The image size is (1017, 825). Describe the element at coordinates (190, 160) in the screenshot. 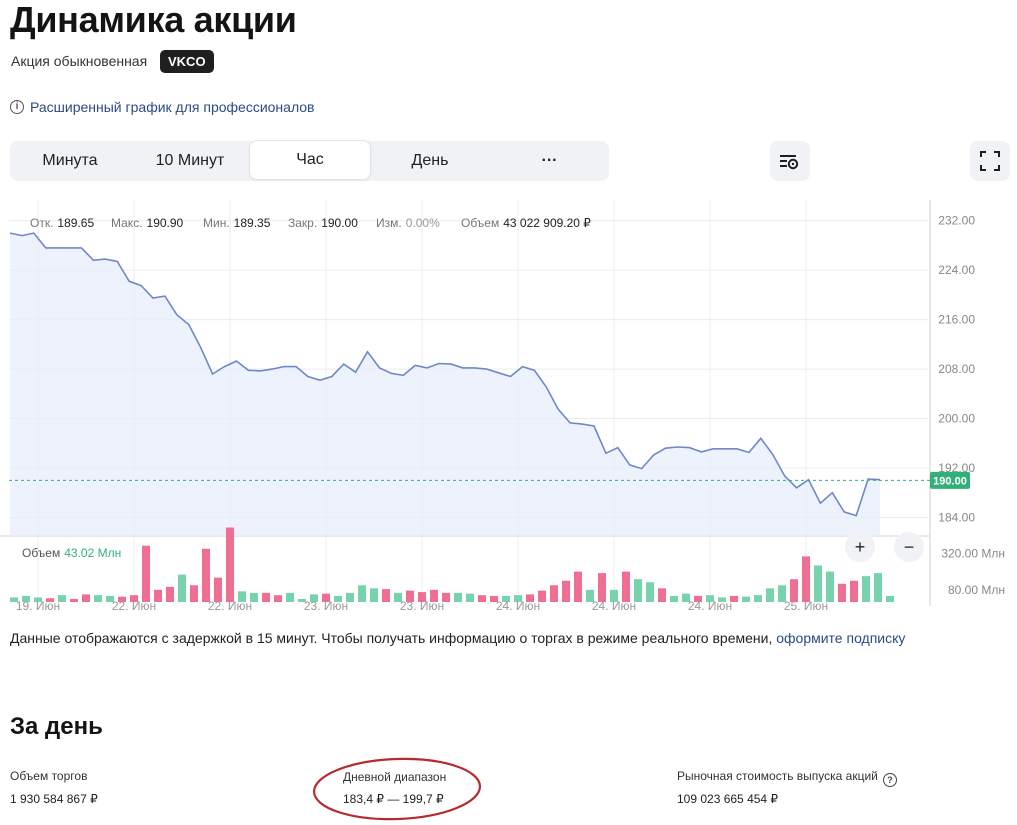

I see `tab-10-minutes: 10 Минут` at that location.